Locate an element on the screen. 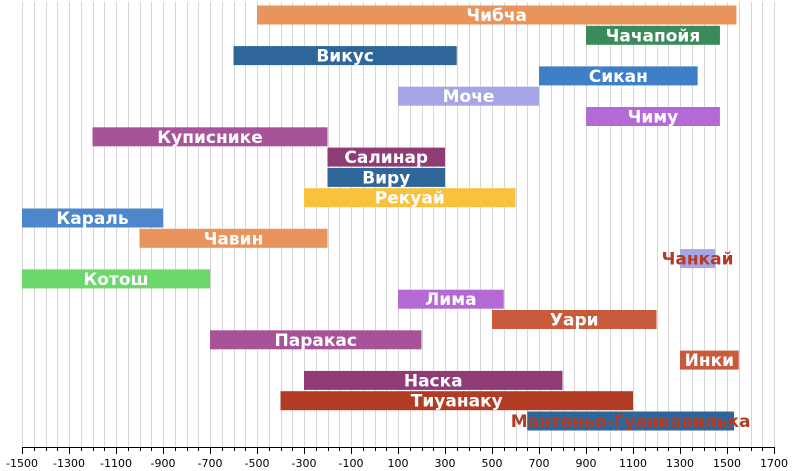 This screenshot has height=471, width=800. bar-label: Паракас is located at coordinates (316, 341).